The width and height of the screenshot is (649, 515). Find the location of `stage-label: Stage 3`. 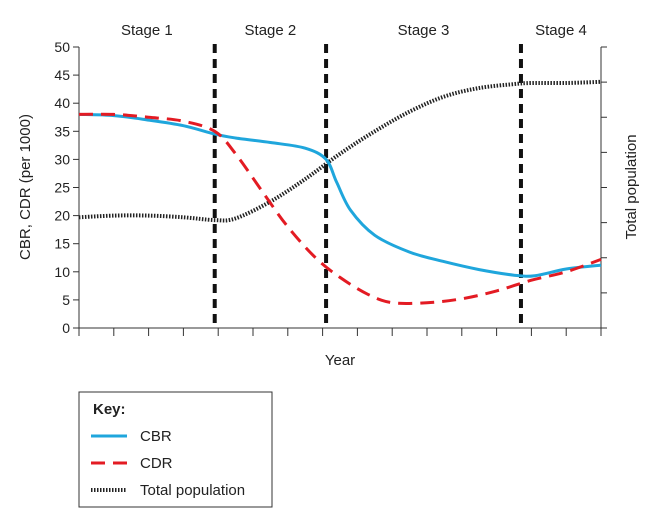

stage-label: Stage 3 is located at coordinates (424, 30).